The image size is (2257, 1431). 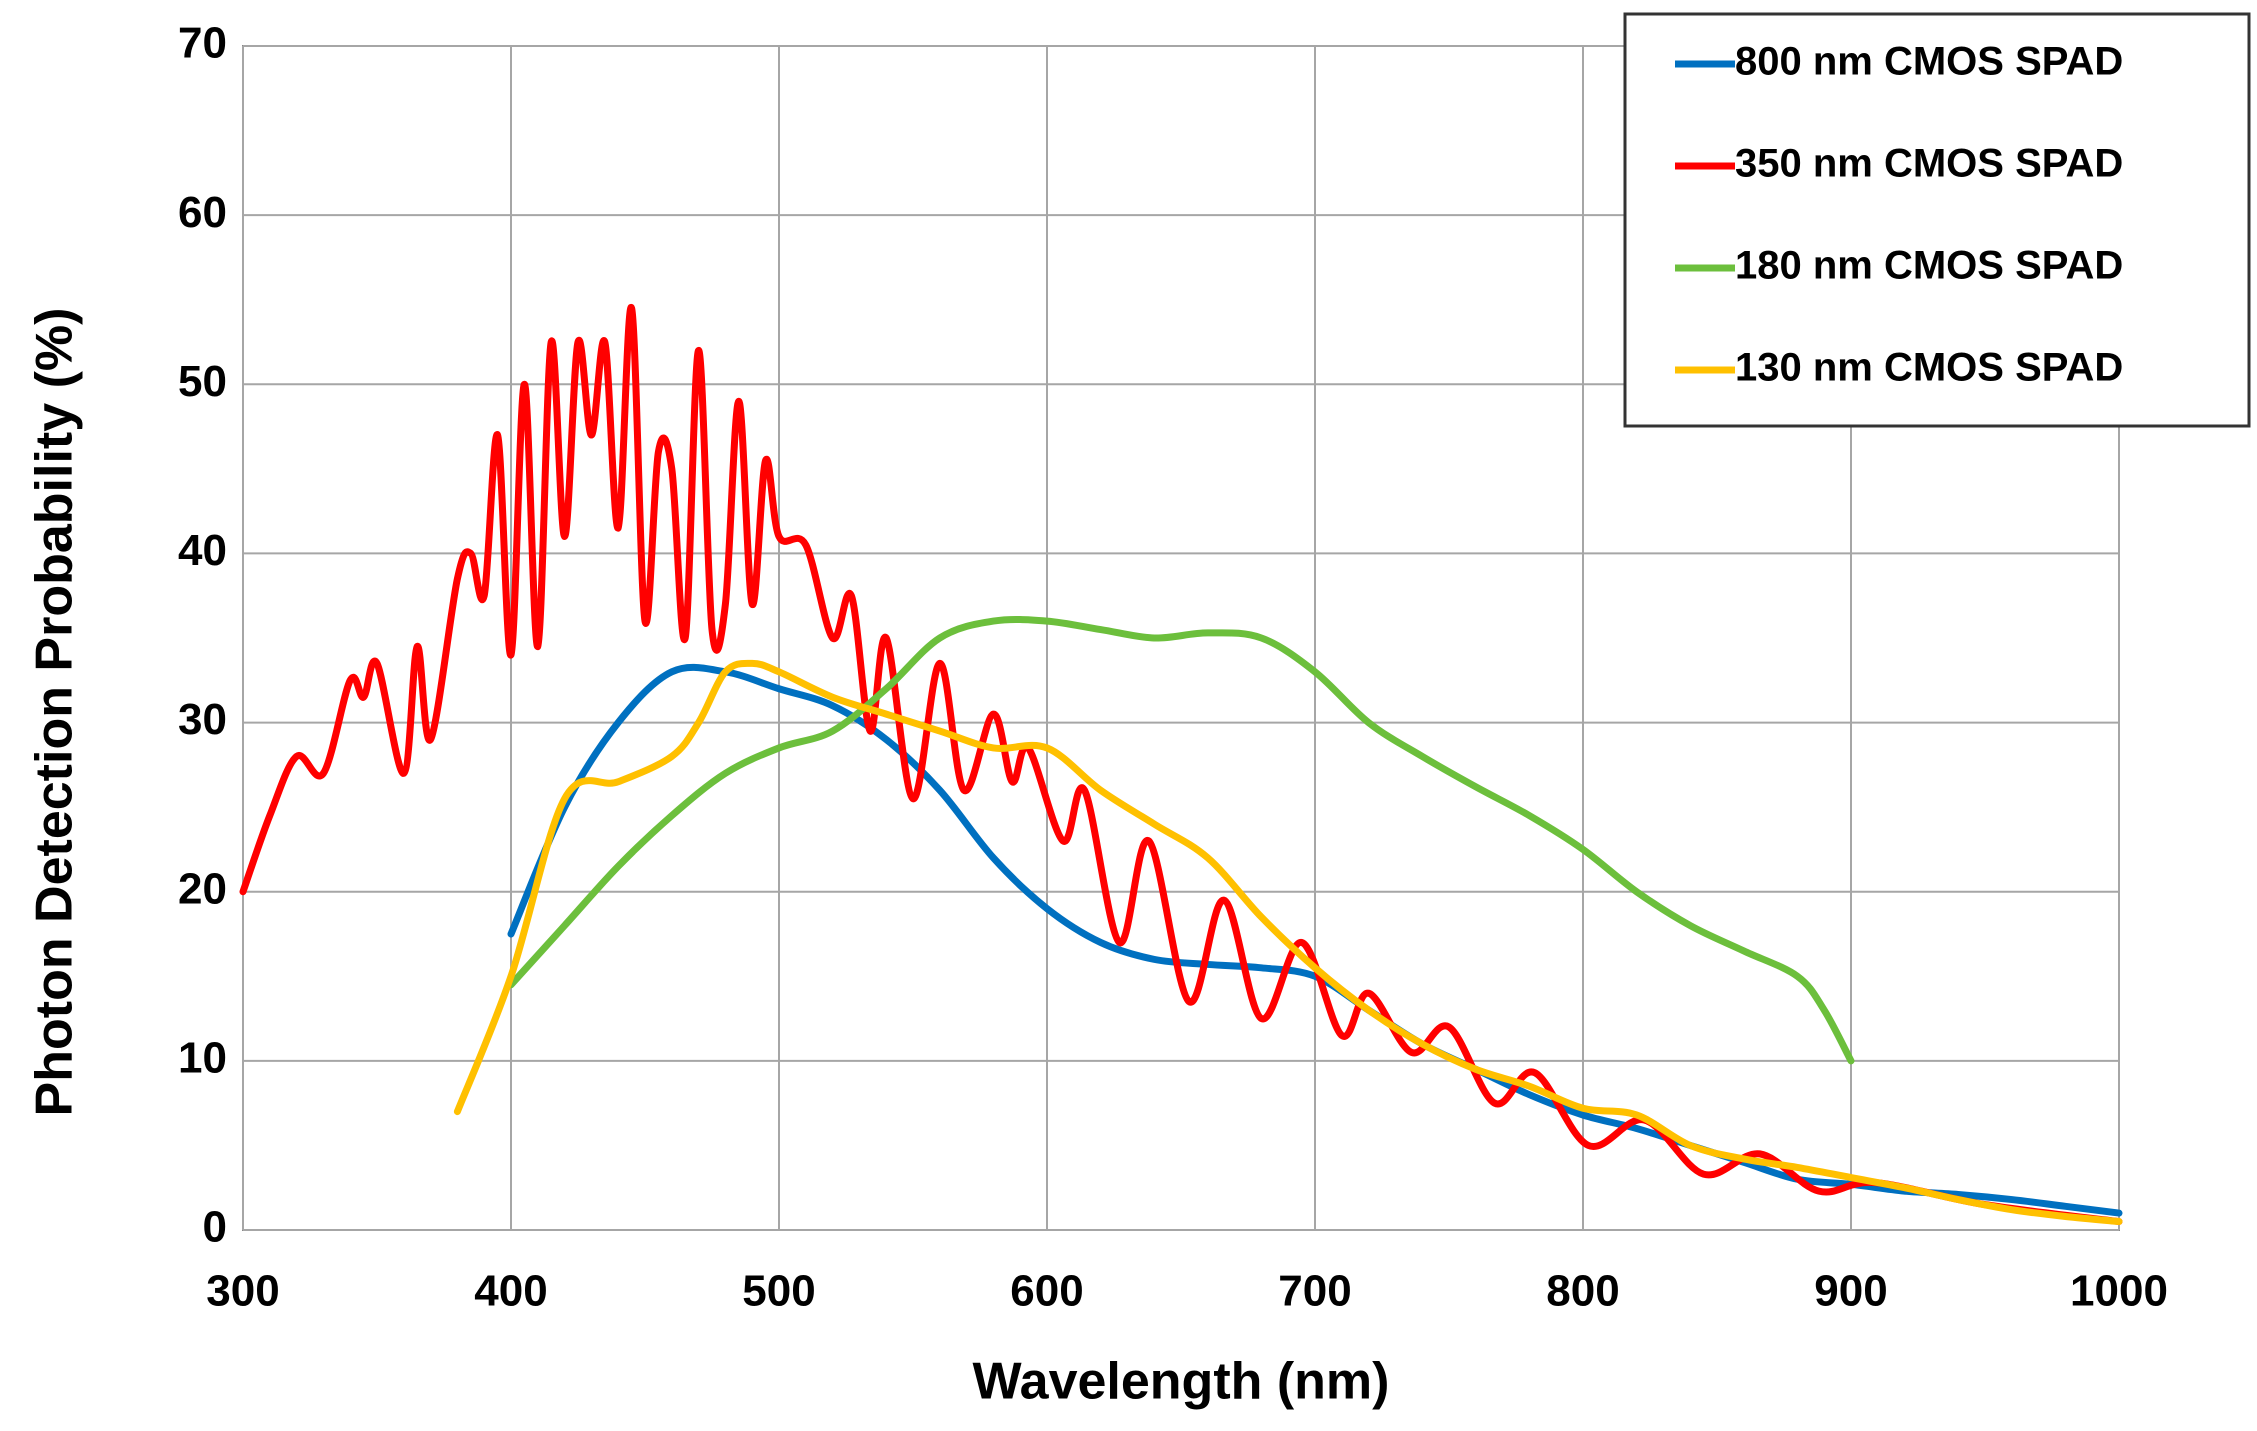 I want to click on x-tick-label: 500, so click(x=778, y=1291).